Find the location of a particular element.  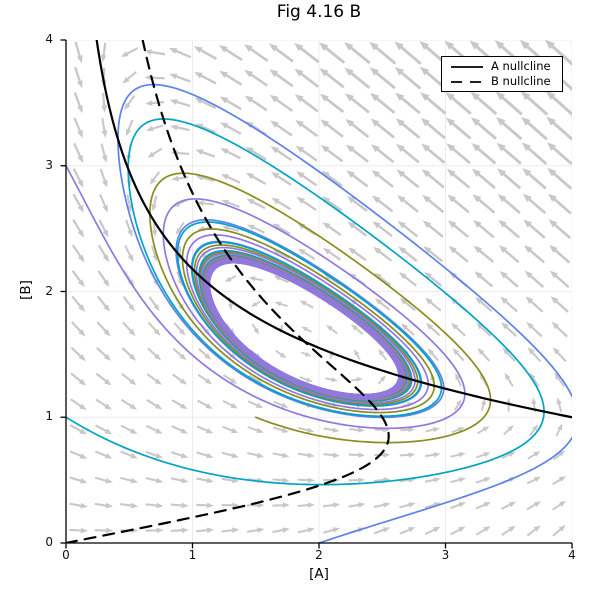

y-tick-label: 1 is located at coordinates (49, 416).